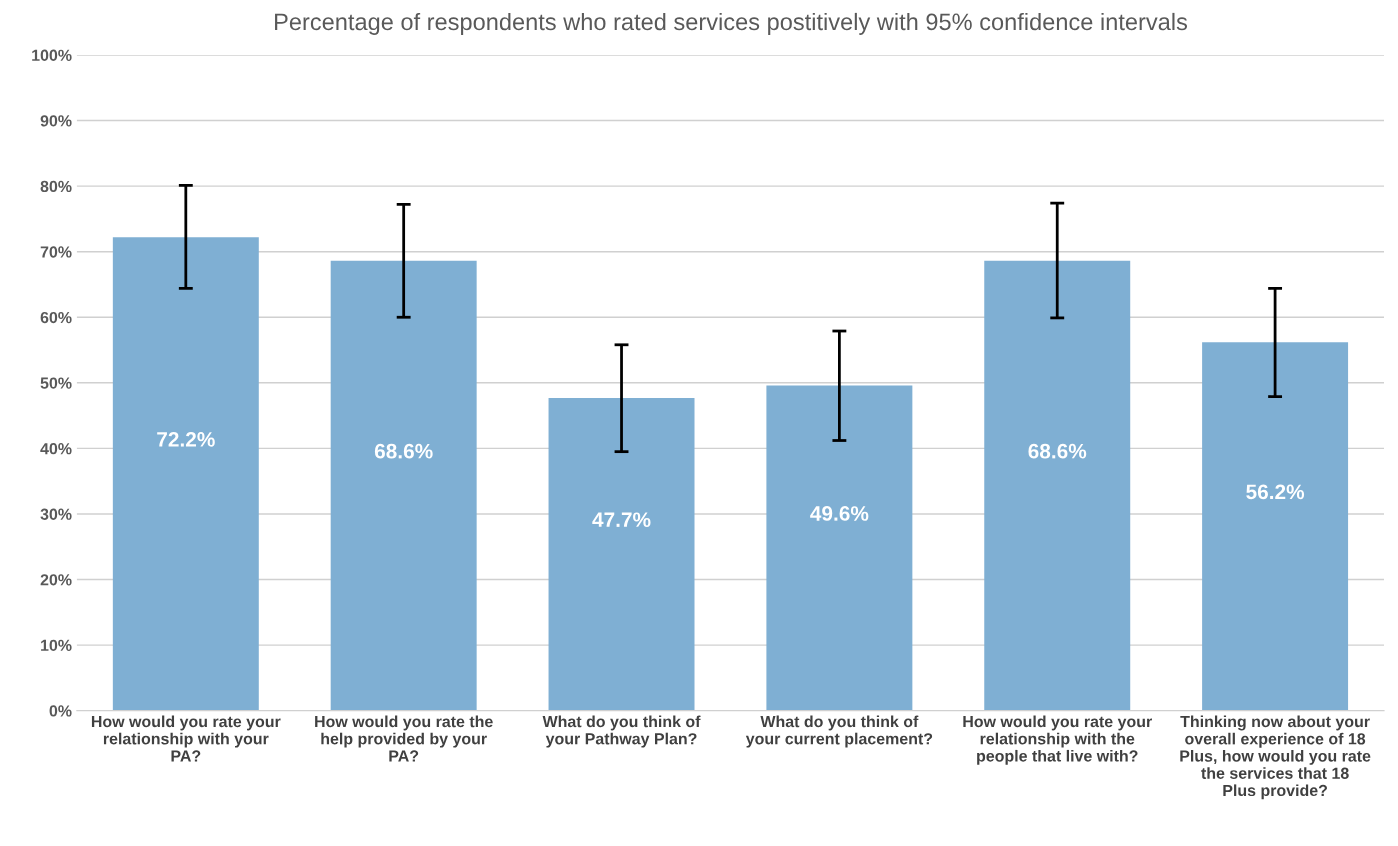  What do you see at coordinates (56, 121) in the screenshot?
I see `y-tick-label: 90%` at bounding box center [56, 121].